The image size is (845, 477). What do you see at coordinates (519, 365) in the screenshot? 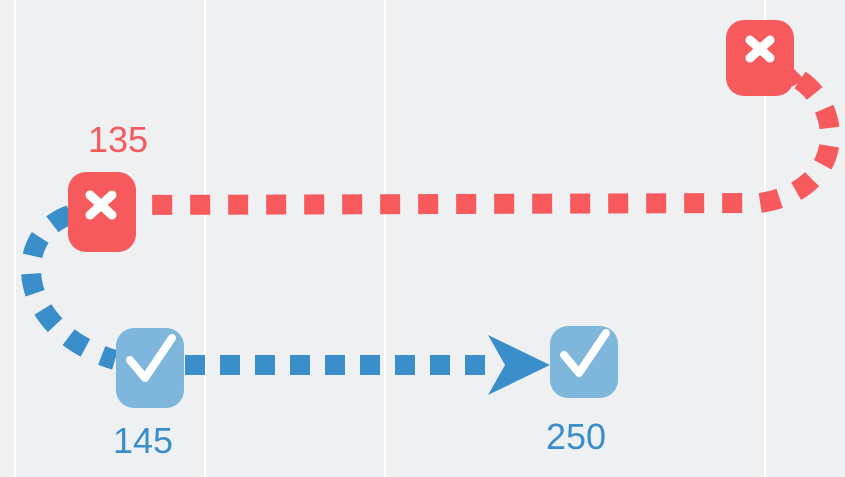
I see `arrow-head` at bounding box center [519, 365].